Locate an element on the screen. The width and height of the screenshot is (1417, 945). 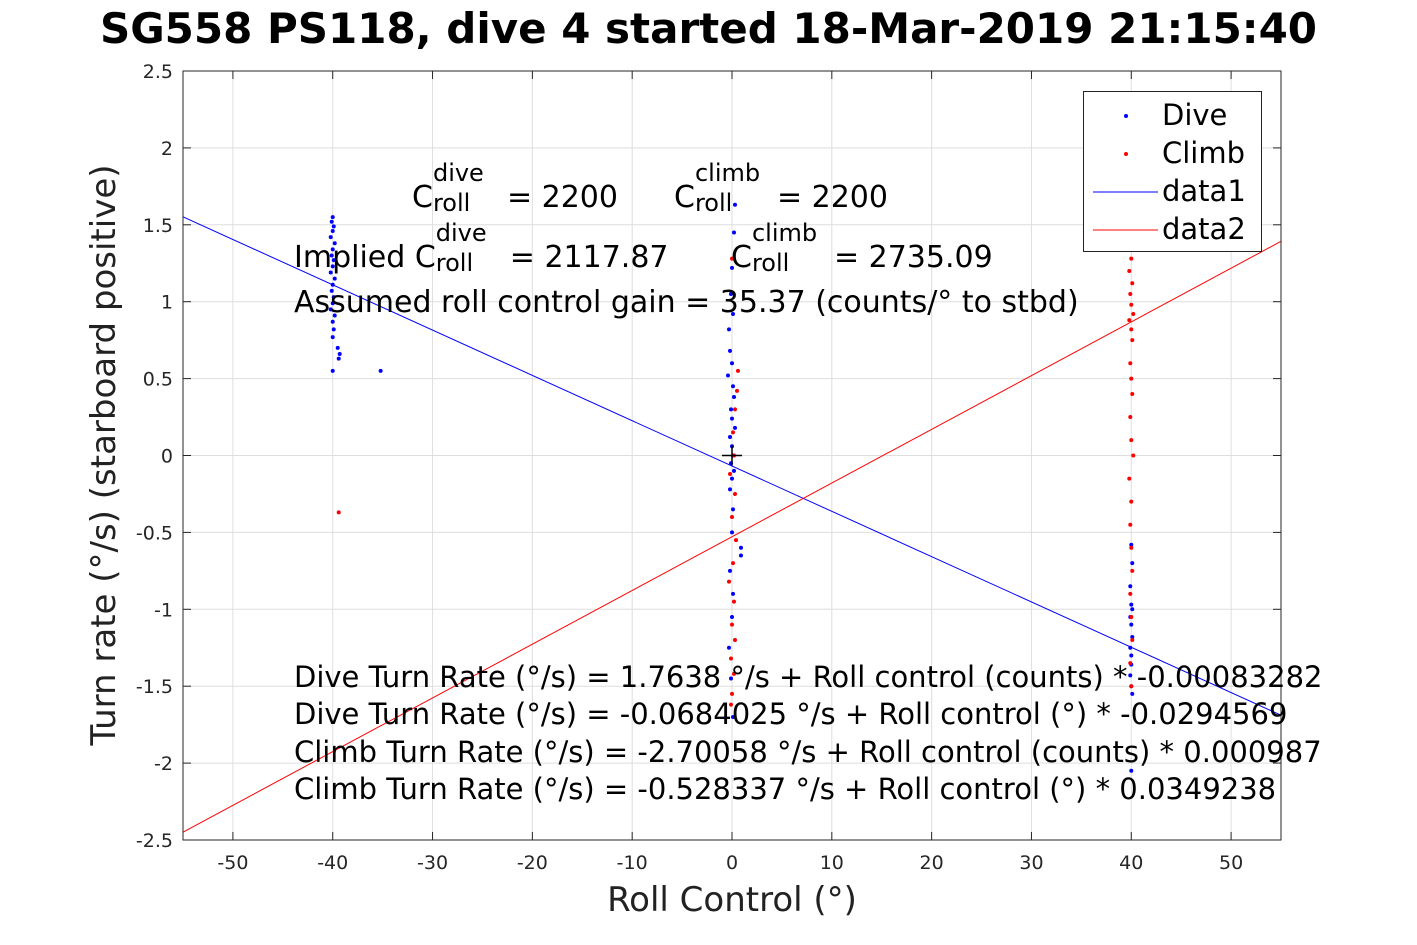
x-tick-label: 10 is located at coordinates (832, 863).